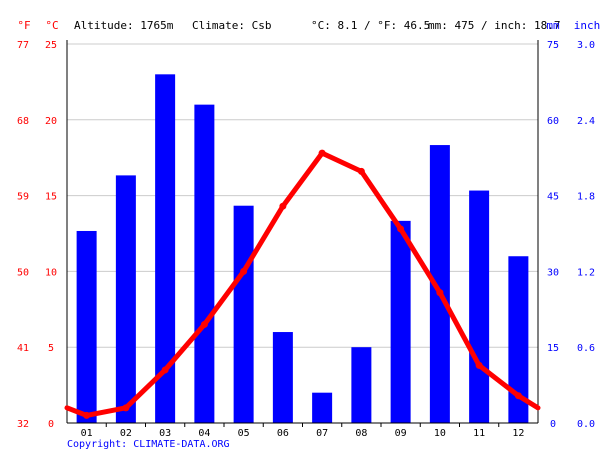 The width and height of the screenshot is (605, 453). I want to click on celsius-tick-10: 10, so click(51, 272).